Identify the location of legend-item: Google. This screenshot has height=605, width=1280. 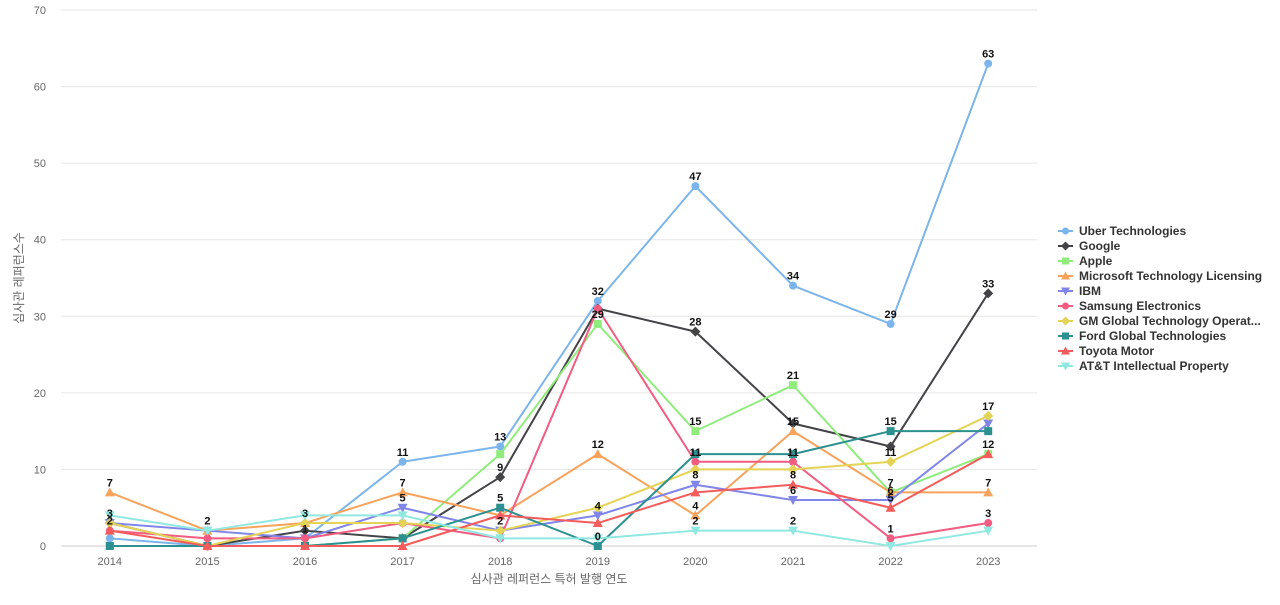
(1089, 246).